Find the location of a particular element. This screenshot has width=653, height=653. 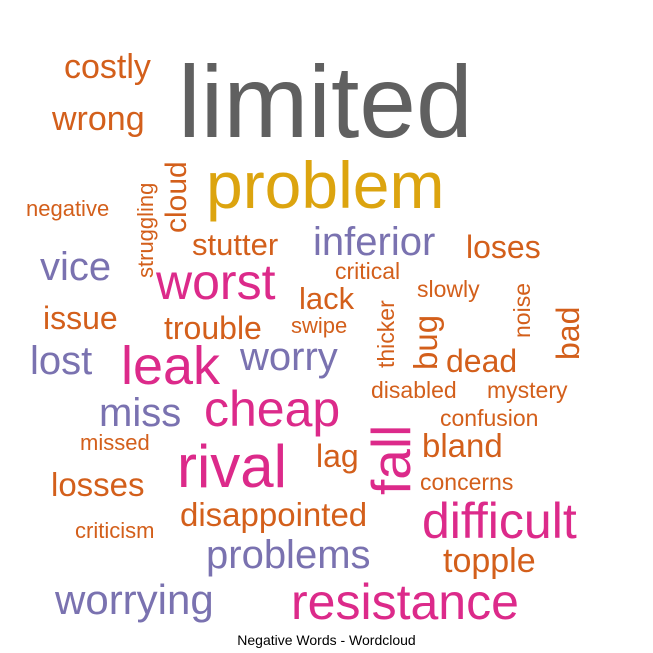

word-confusion: confusion is located at coordinates (489, 418).